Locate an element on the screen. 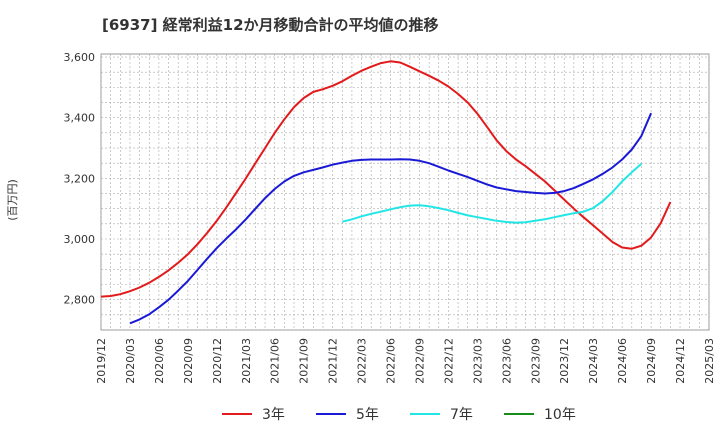 The width and height of the screenshot is (720, 440). series-line-7年 is located at coordinates (492, 193).